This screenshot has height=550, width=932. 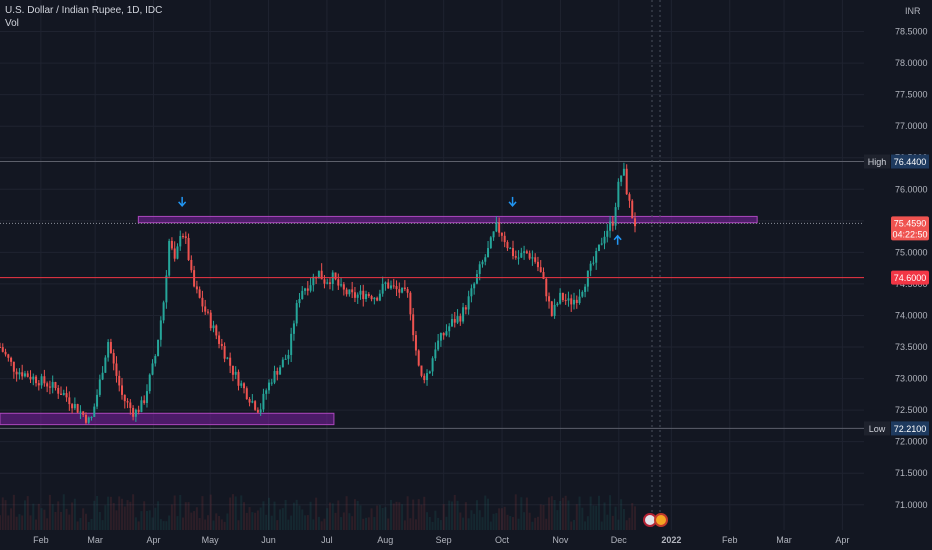 I want to click on x-tick-label: Oct, so click(x=502, y=540).